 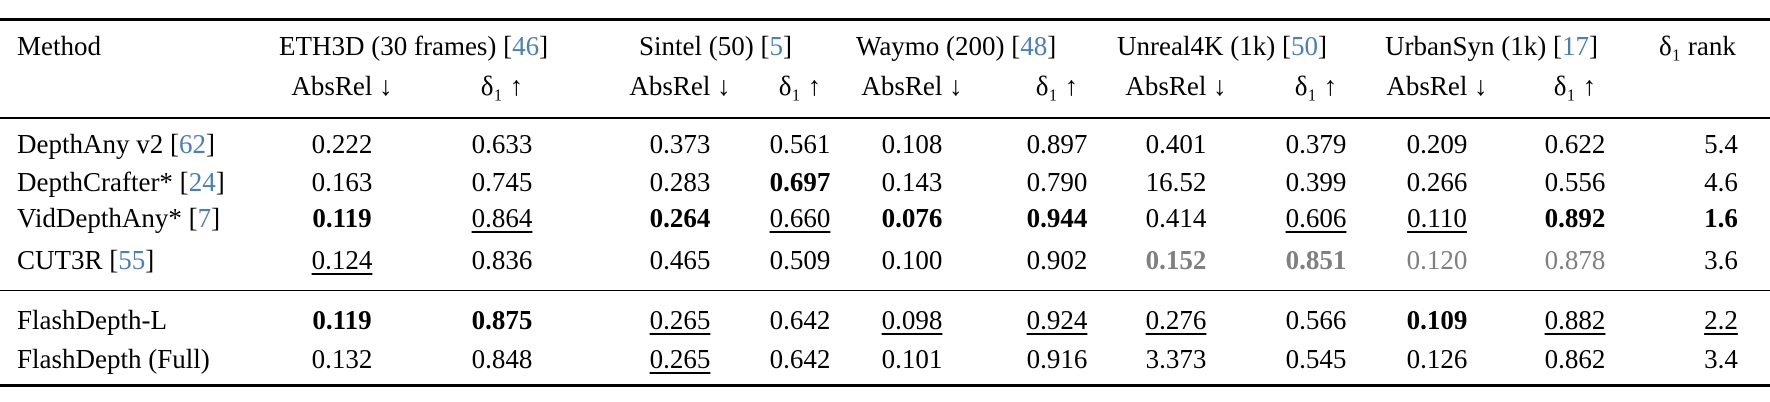 What do you see at coordinates (1491, 46) in the screenshot?
I see `group-header-urbansyn: UrbanSyn (1k) [17]` at bounding box center [1491, 46].